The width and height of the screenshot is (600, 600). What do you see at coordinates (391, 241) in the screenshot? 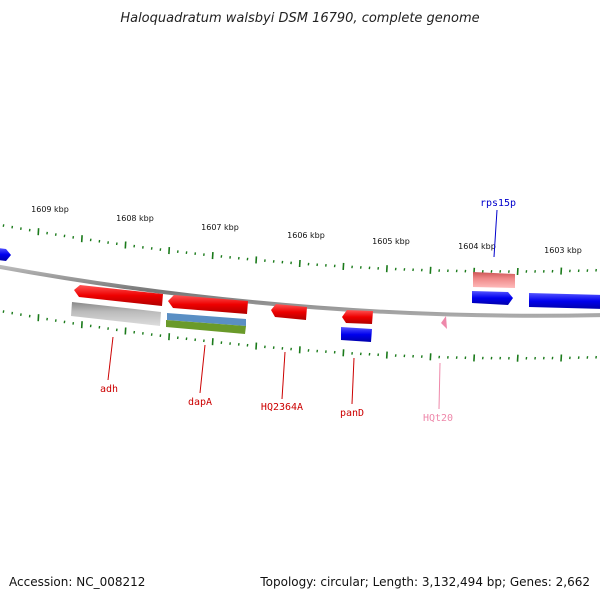
I see `scale-label-1605: 1605 kbp` at bounding box center [391, 241].